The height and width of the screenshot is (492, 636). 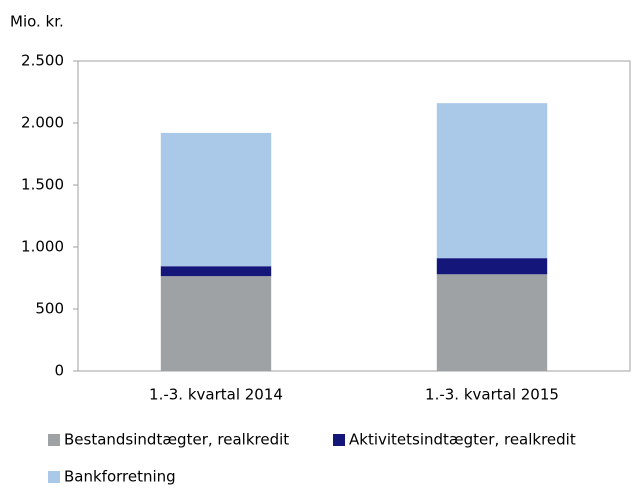 I want to click on x-tick-label: 1.-3. kvartal 2015, so click(x=492, y=395).